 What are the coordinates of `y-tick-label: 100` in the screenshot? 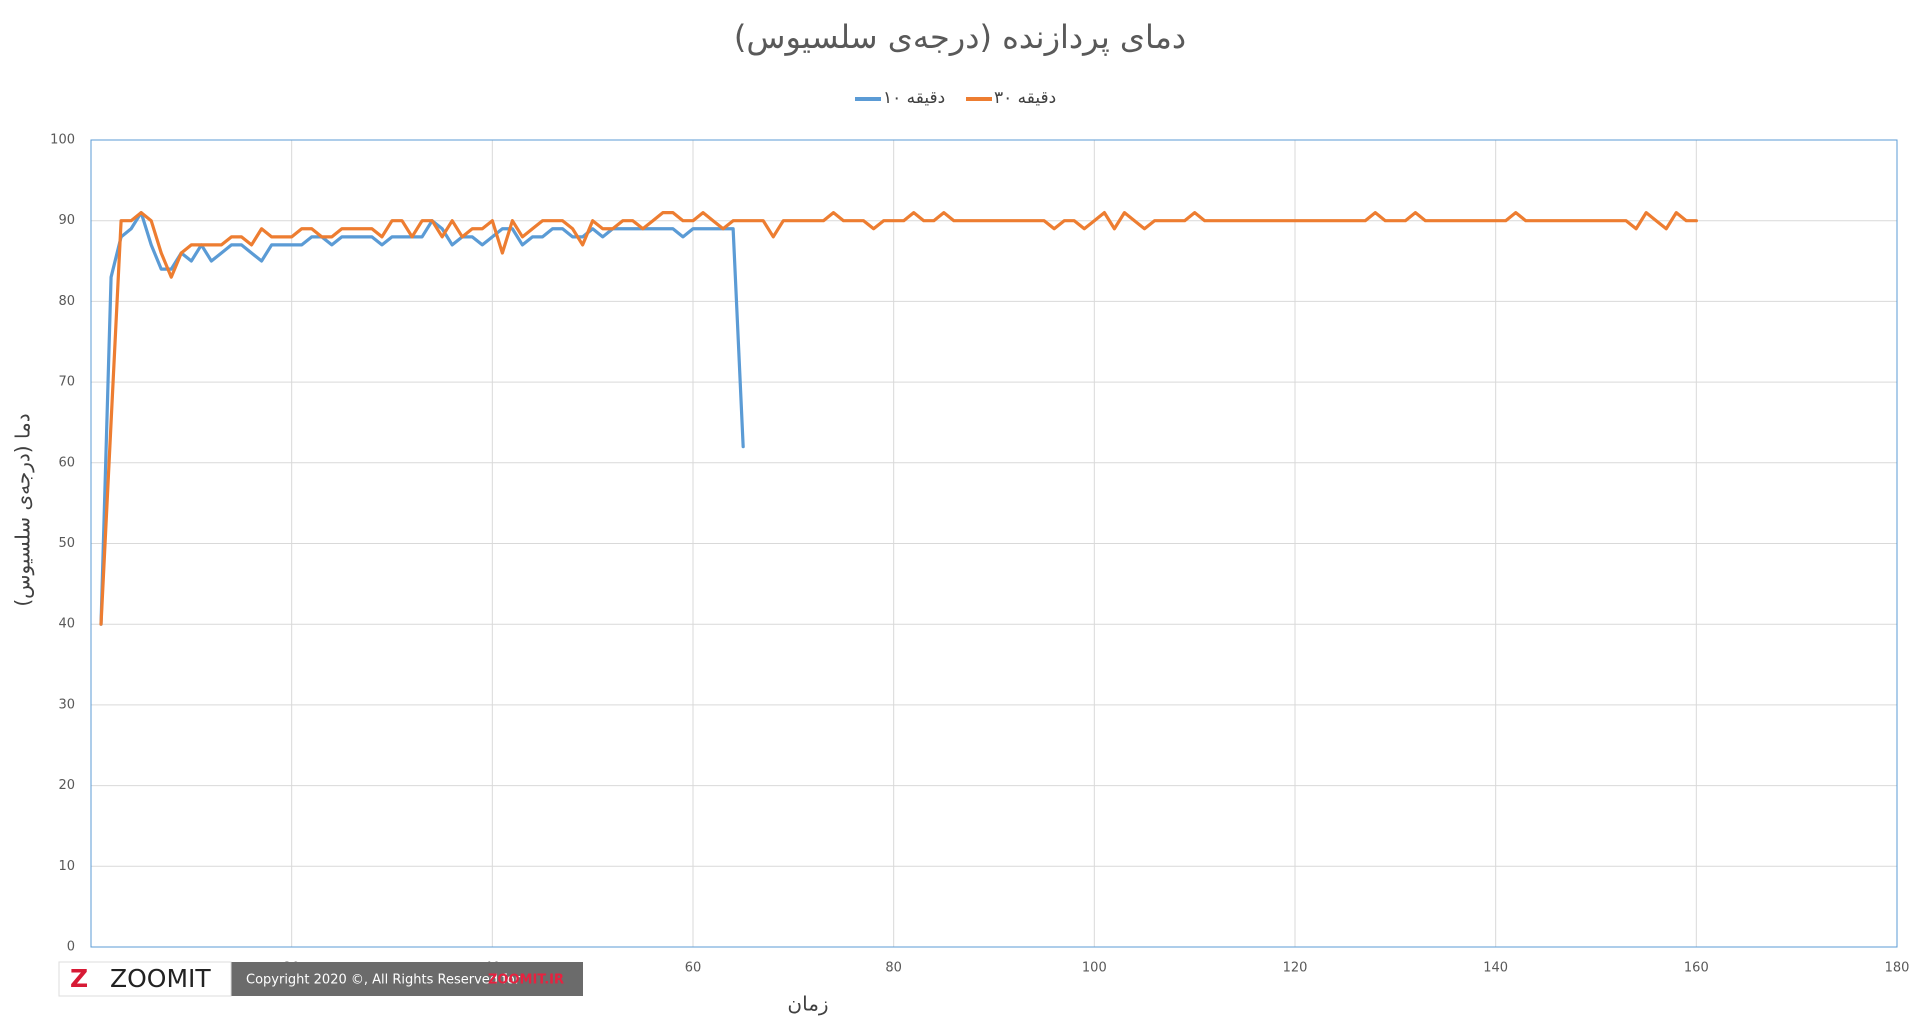 It's located at (62, 140).